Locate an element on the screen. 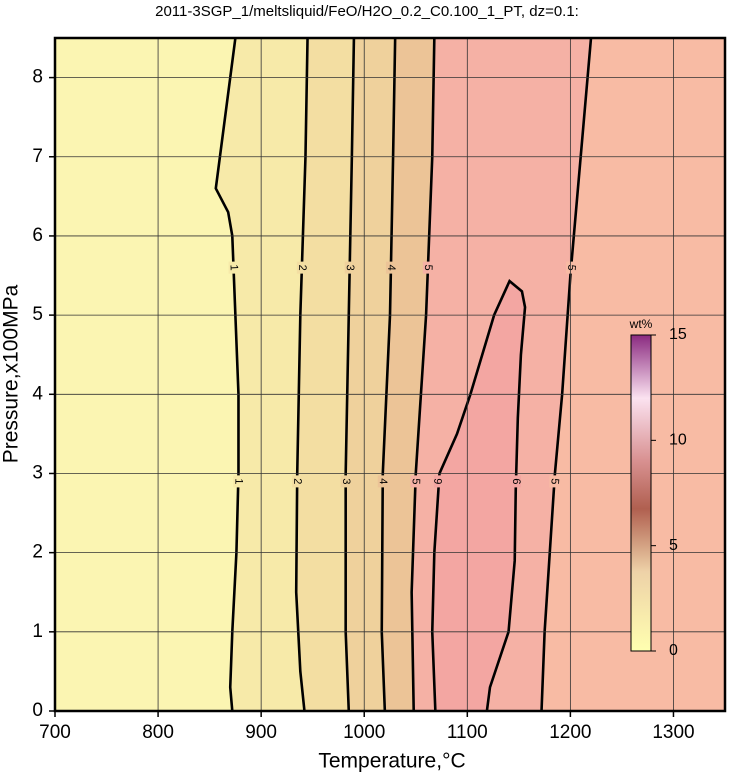 The width and height of the screenshot is (734, 781). colorbar is located at coordinates (641, 493).